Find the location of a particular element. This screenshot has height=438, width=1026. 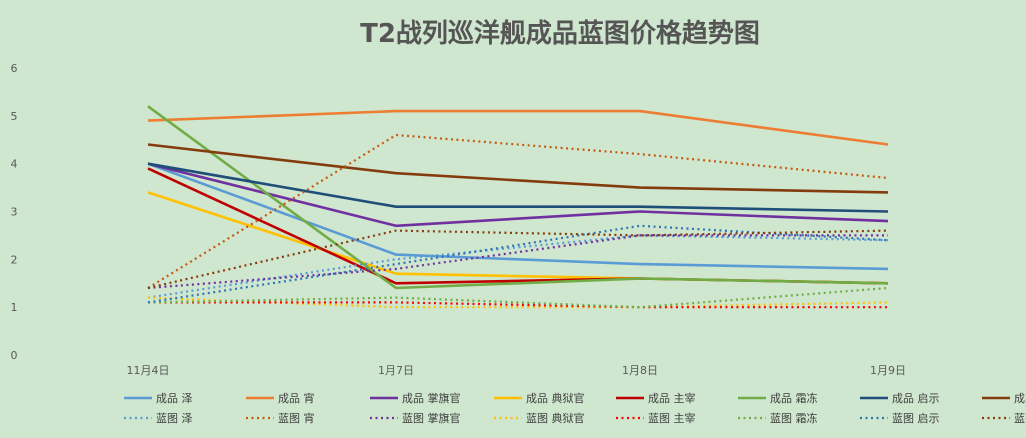

legend-label: 成品 主宰 is located at coordinates (672, 398).